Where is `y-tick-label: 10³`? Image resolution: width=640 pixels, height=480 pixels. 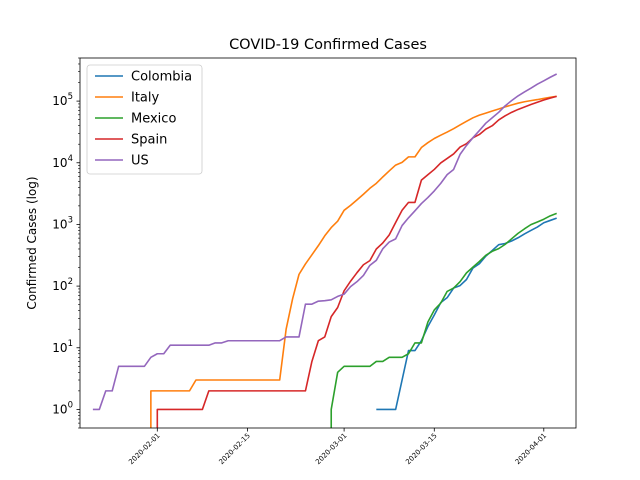 y-tick-label: 10³ is located at coordinates (62, 223).